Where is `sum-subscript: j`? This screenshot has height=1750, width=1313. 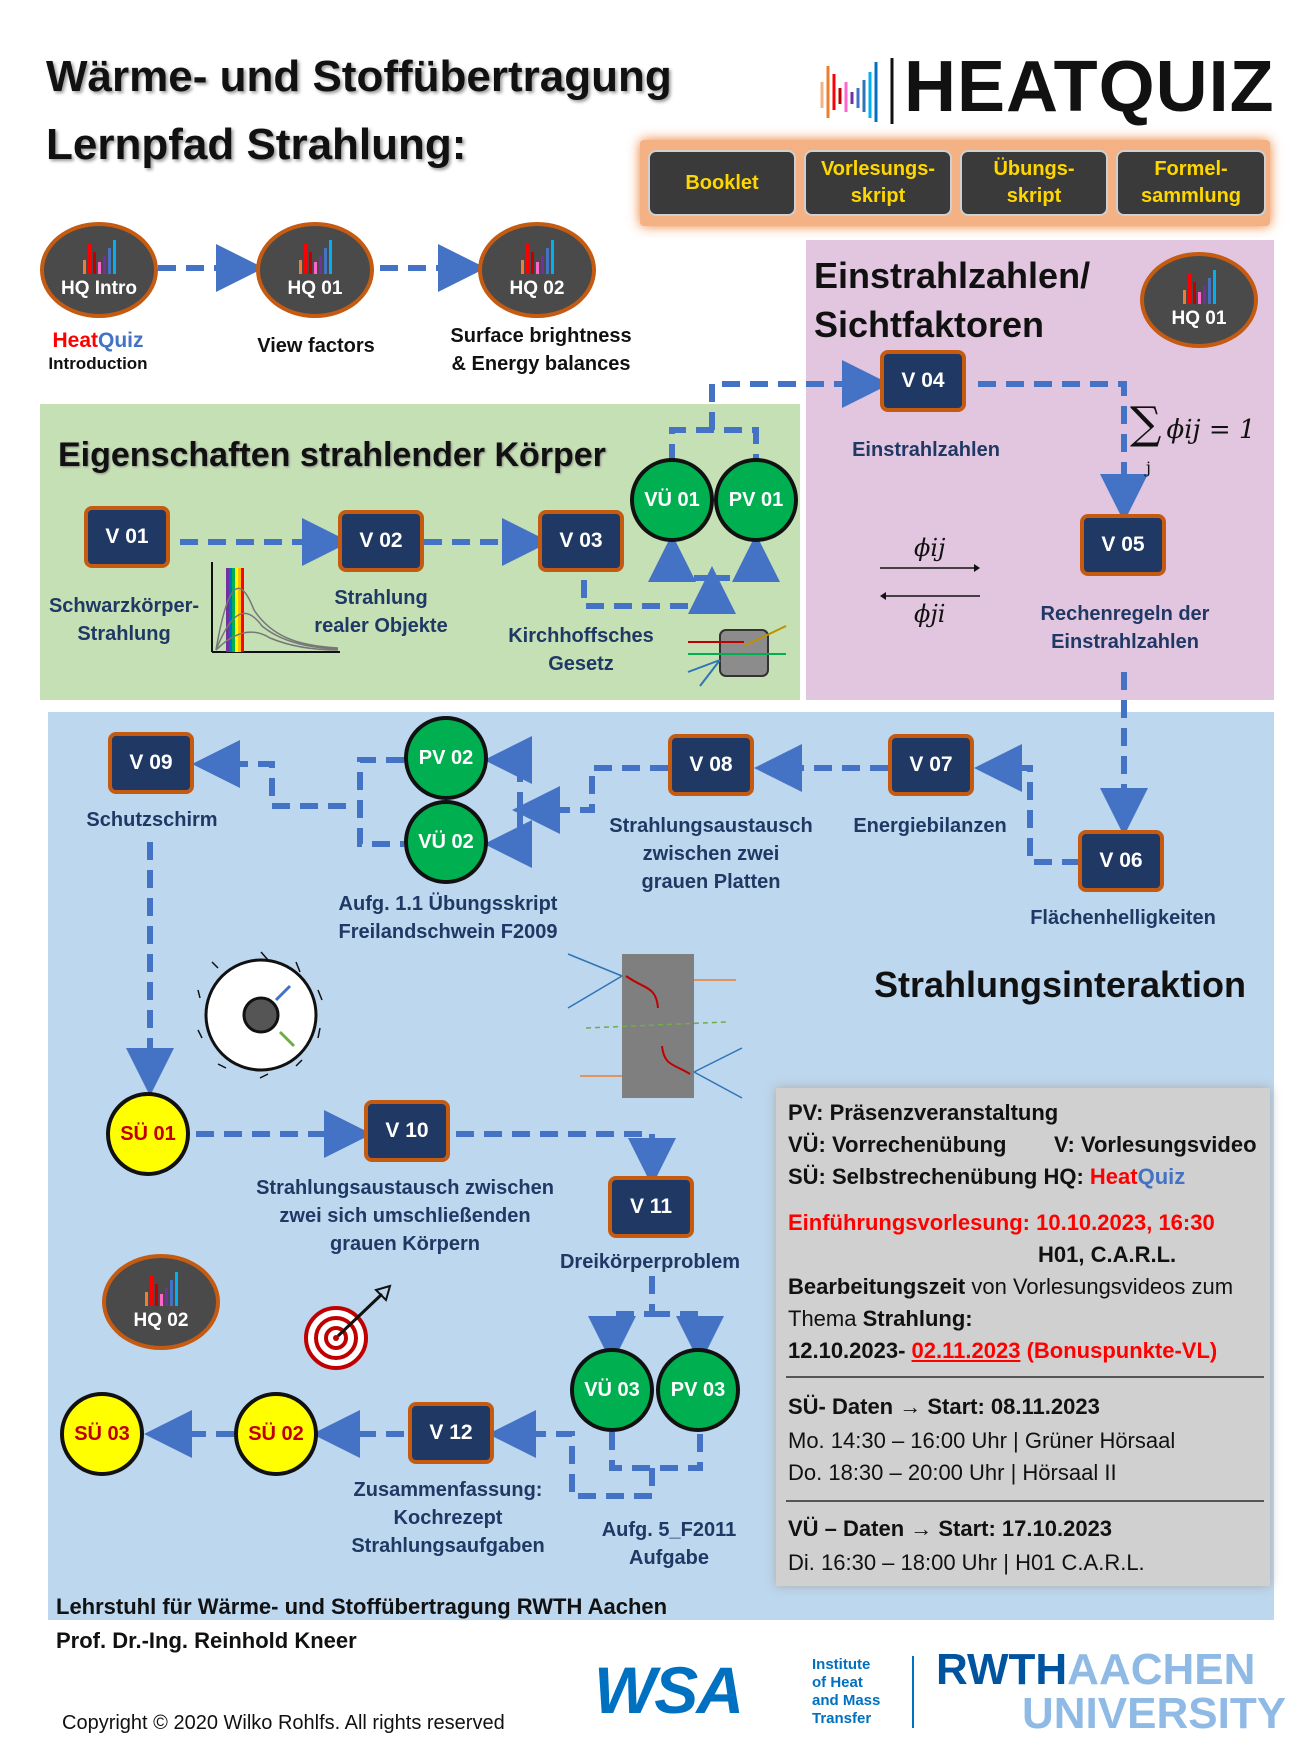
sum-subscript: j is located at coordinates (1148, 467).